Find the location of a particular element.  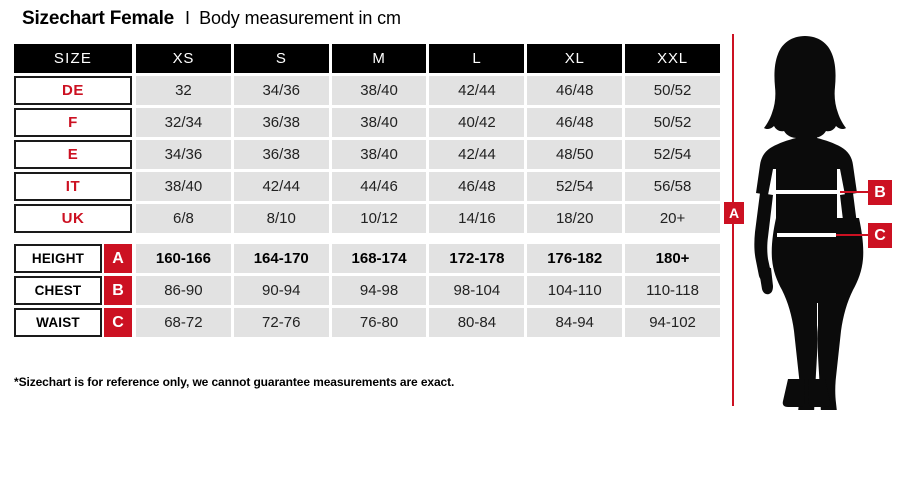

column-header-m: M is located at coordinates (379, 58).